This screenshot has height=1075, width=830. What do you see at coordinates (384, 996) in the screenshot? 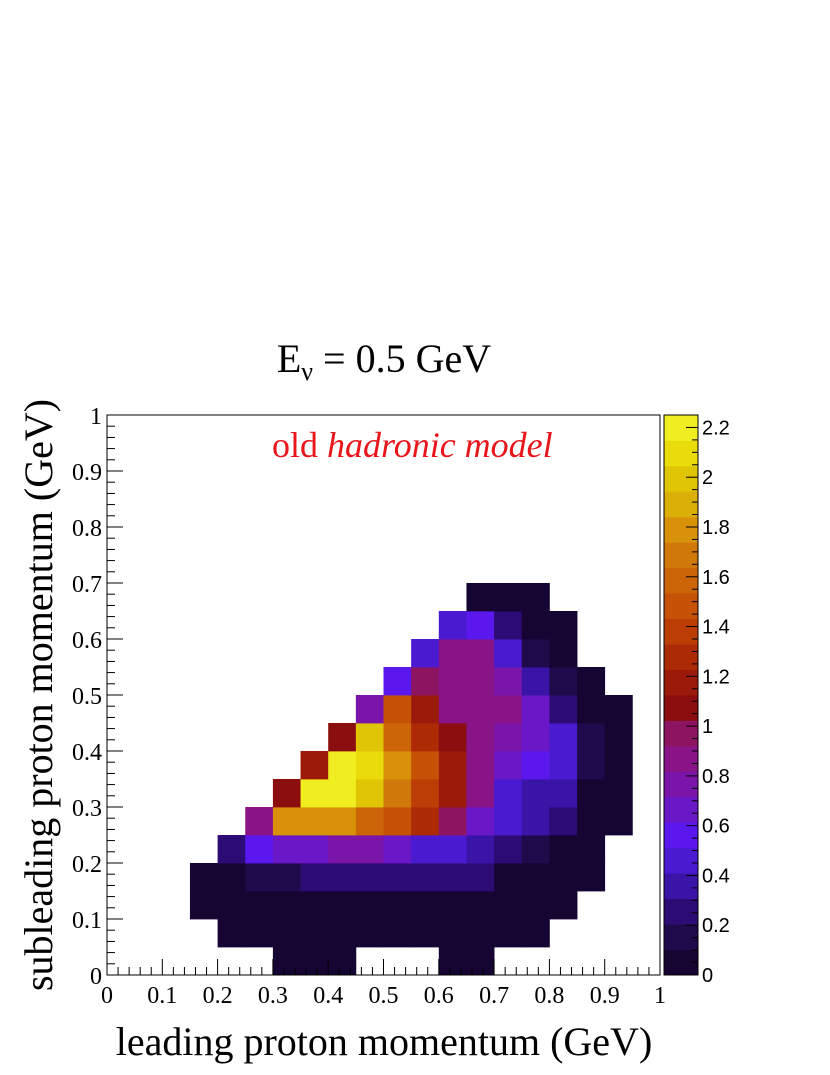
I see `x-tick-label: 0.5` at bounding box center [384, 996].